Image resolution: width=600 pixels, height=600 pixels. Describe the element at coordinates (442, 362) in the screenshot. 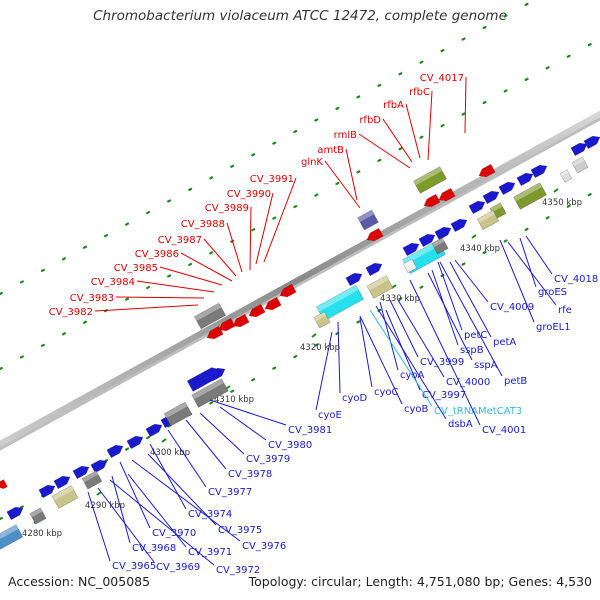

I see `forward-gene-label: CV_3999` at that location.